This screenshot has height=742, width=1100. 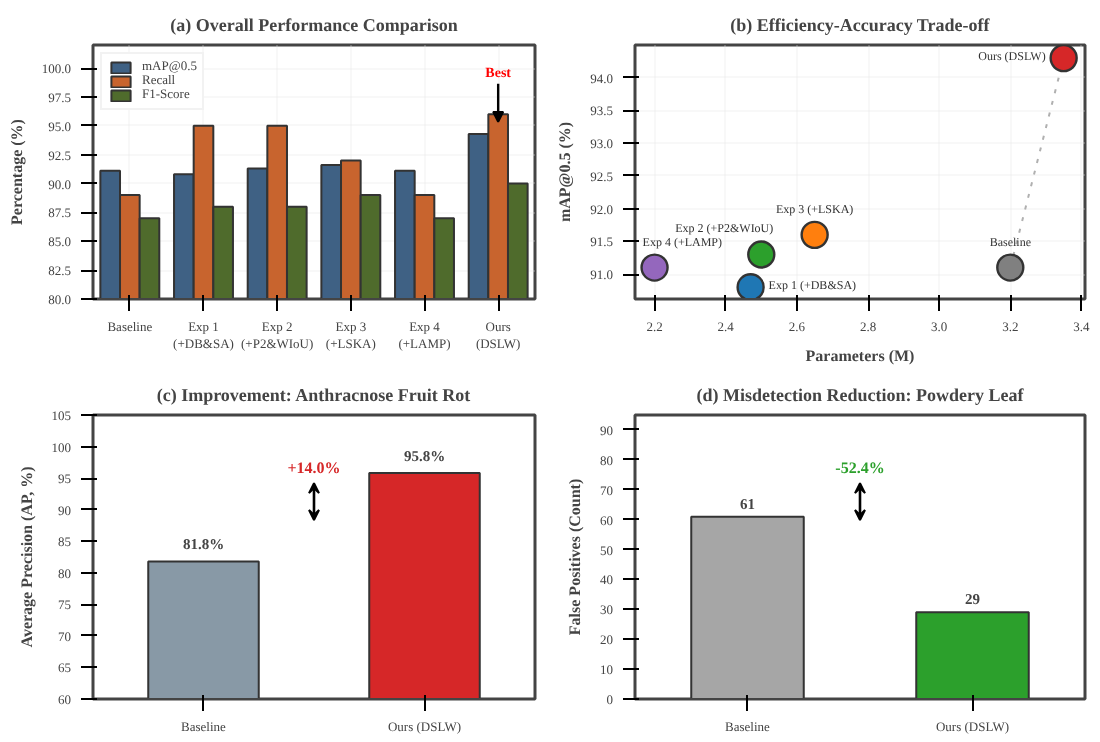 What do you see at coordinates (860, 356) in the screenshot?
I see `x-axis-title: Parameters (M)` at bounding box center [860, 356].